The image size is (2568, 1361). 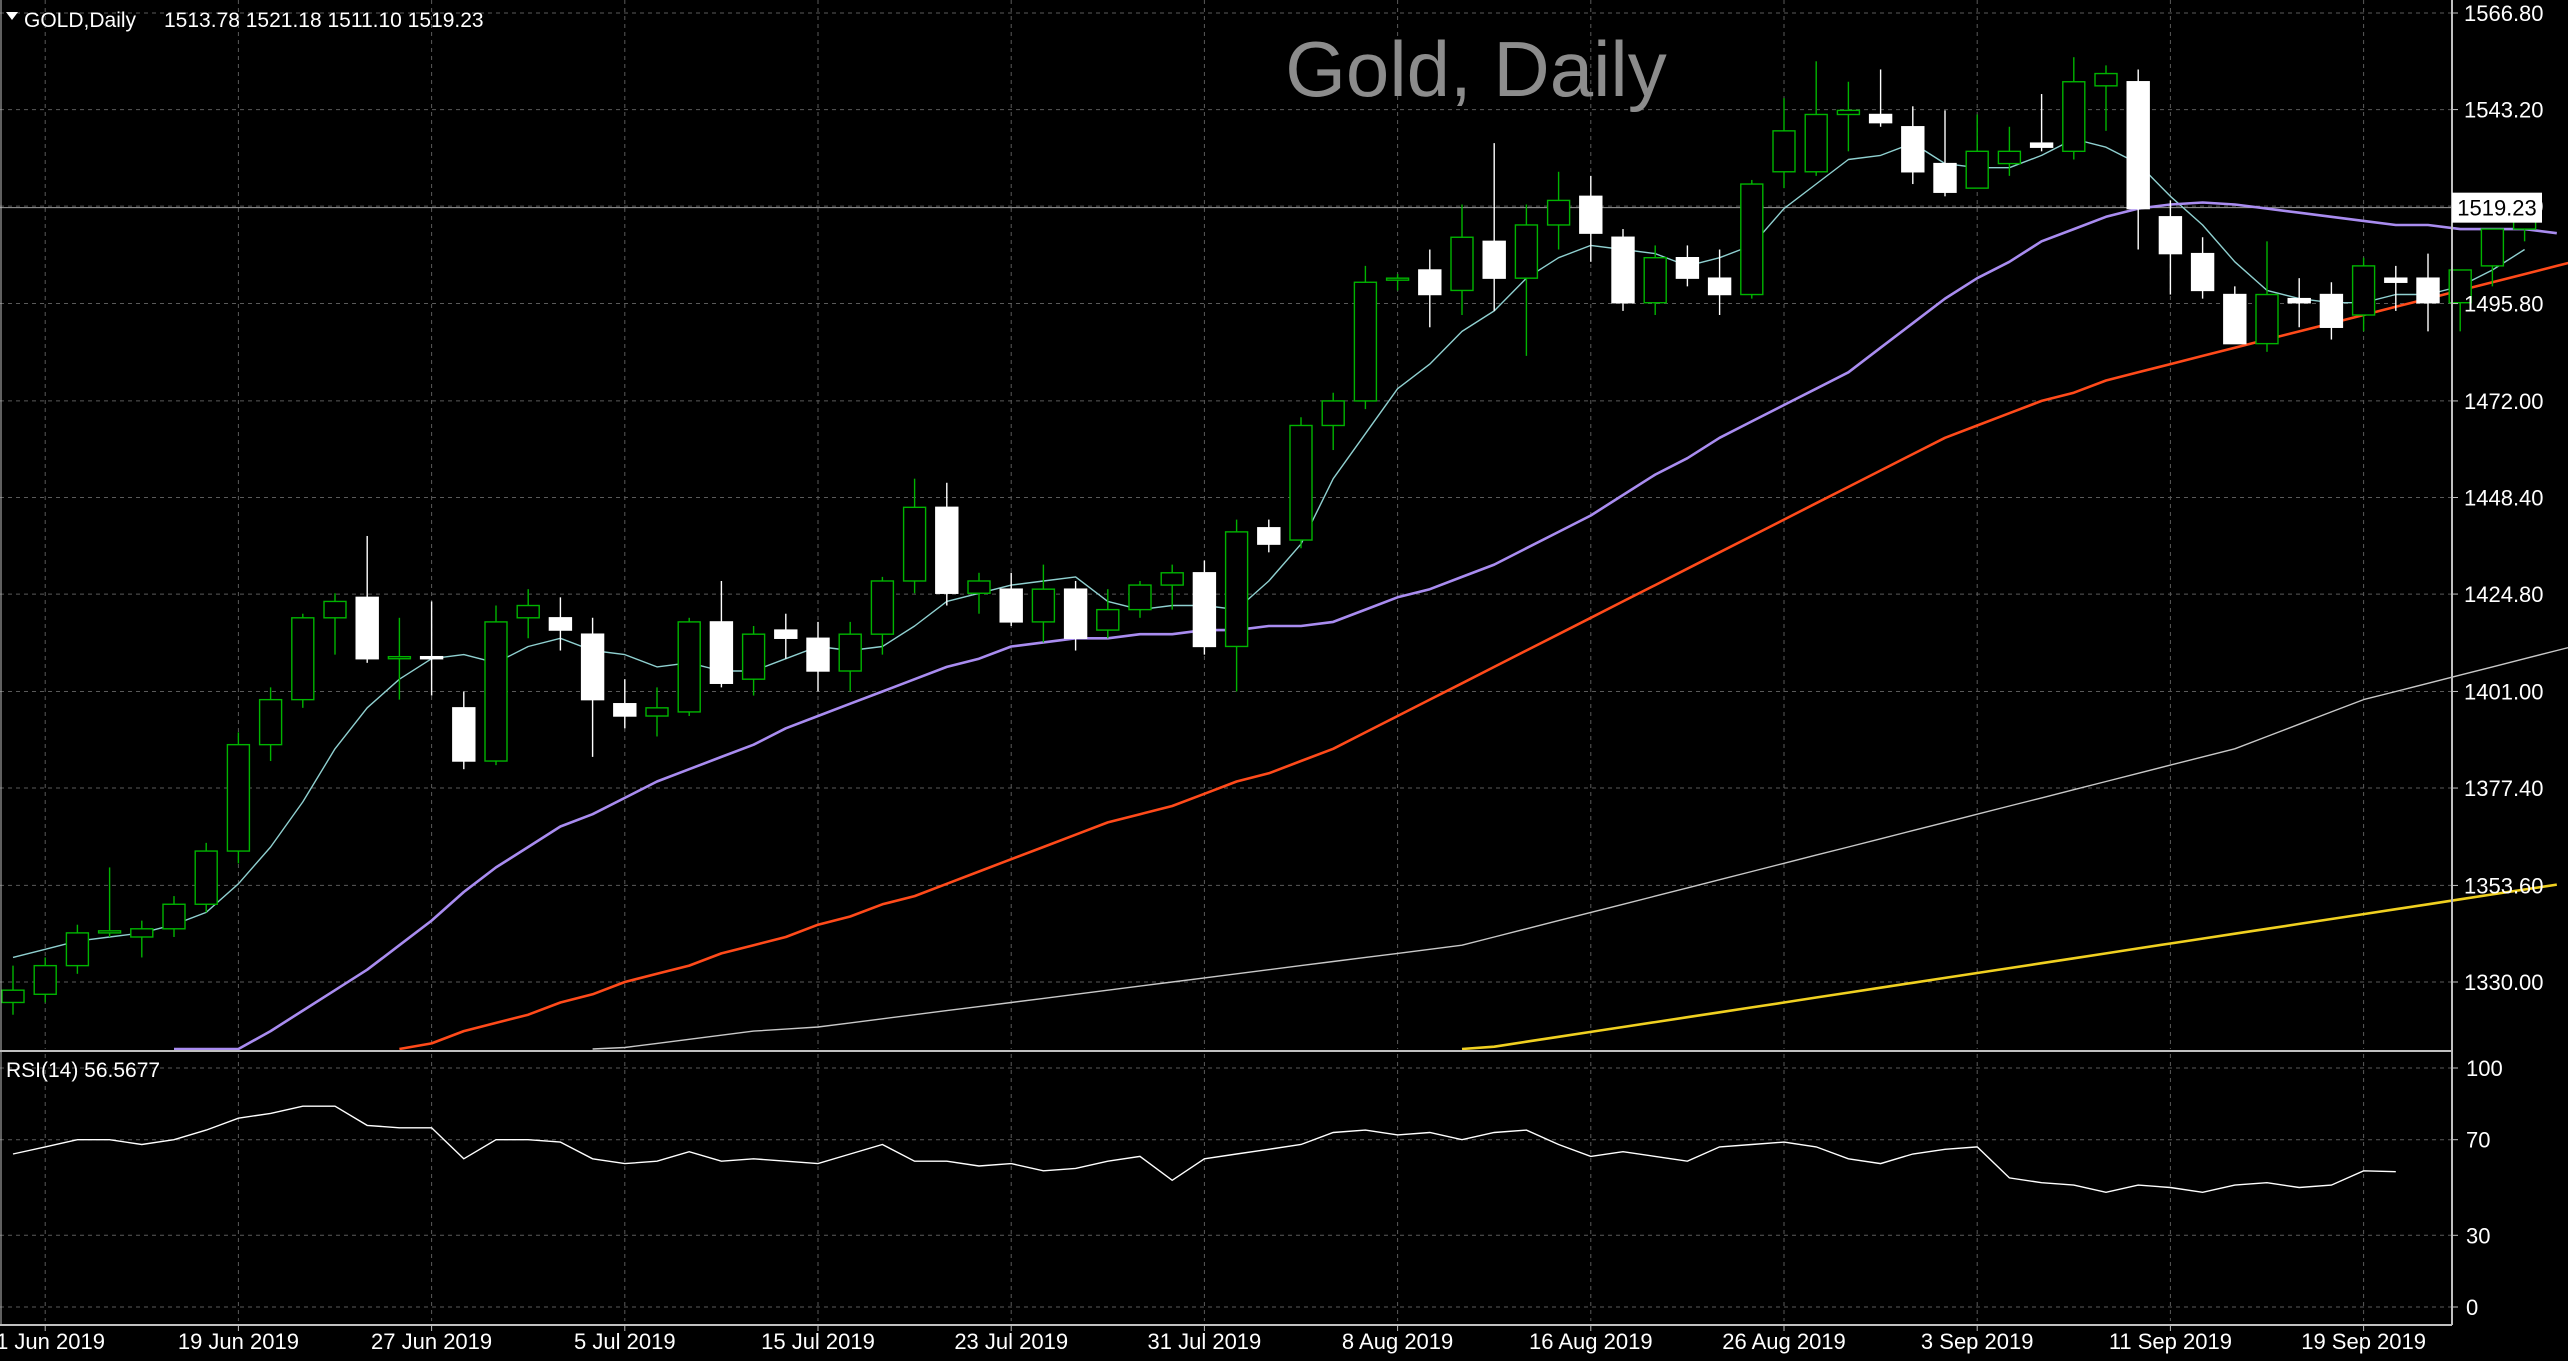 What do you see at coordinates (2478, 1235) in the screenshot?
I see `rsi-tick-label: 30` at bounding box center [2478, 1235].